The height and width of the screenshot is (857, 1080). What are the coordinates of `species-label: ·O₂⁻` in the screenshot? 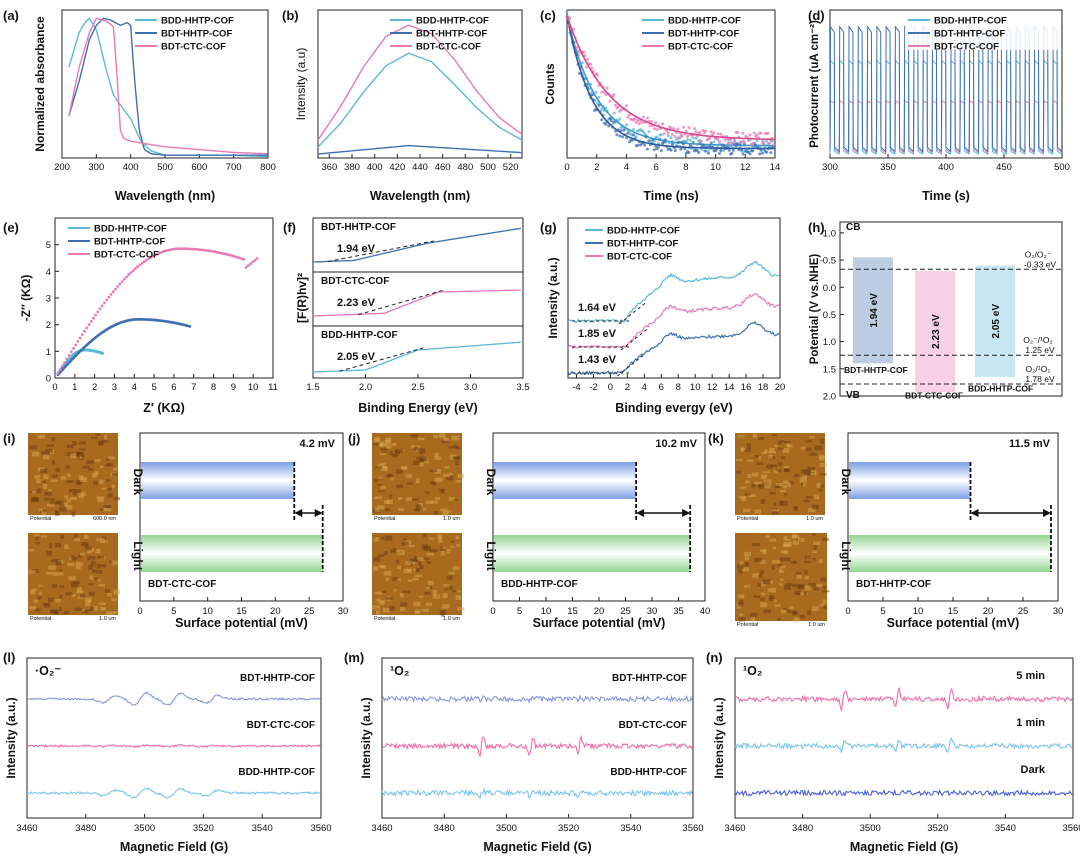 It's located at (48, 671).